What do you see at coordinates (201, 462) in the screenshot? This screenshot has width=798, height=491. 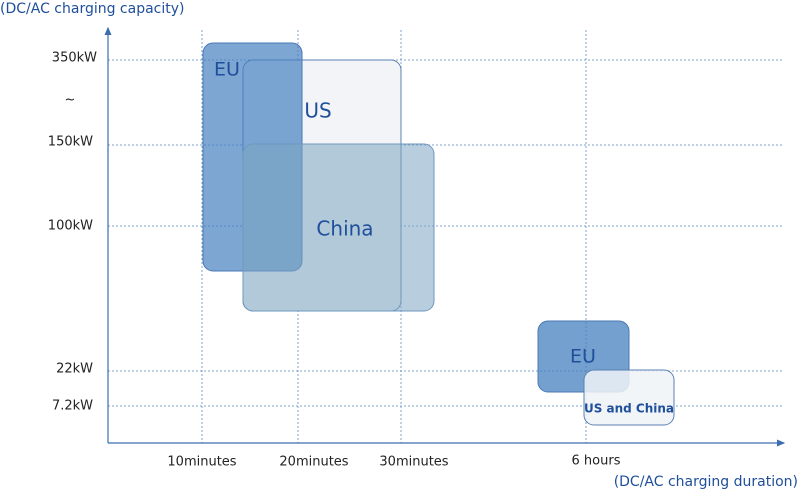 I see `x-tick-label: 10minutes` at bounding box center [201, 462].